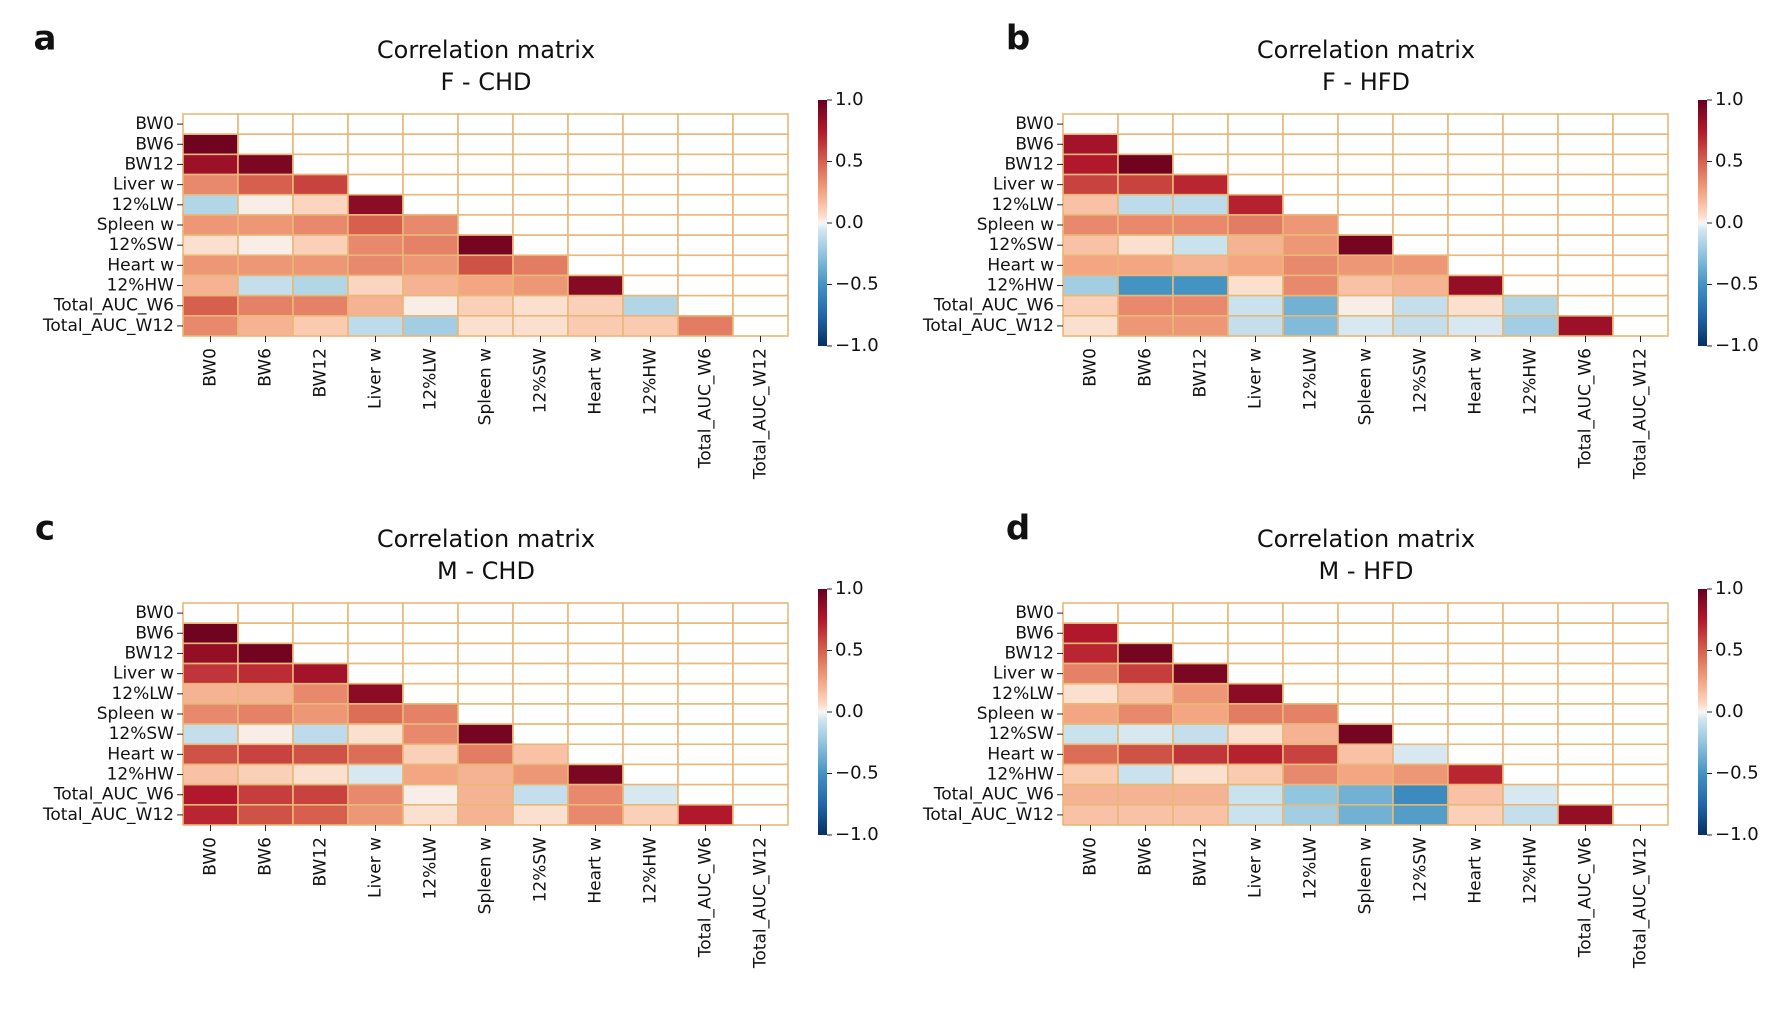  Describe the element at coordinates (1023, 185) in the screenshot. I see `y-tick-label: Liver w` at that location.